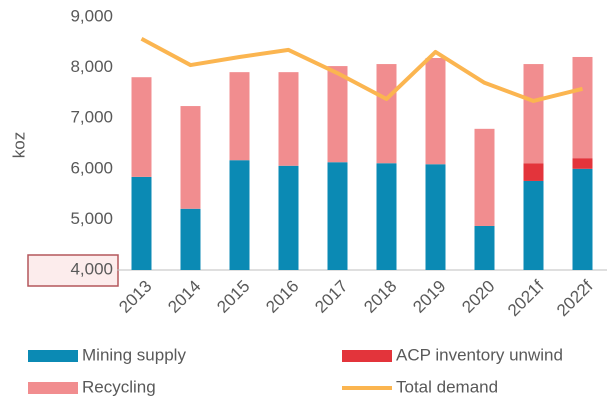  What do you see at coordinates (478, 297) in the screenshot?
I see `x-tick-label: 2020` at bounding box center [478, 297].